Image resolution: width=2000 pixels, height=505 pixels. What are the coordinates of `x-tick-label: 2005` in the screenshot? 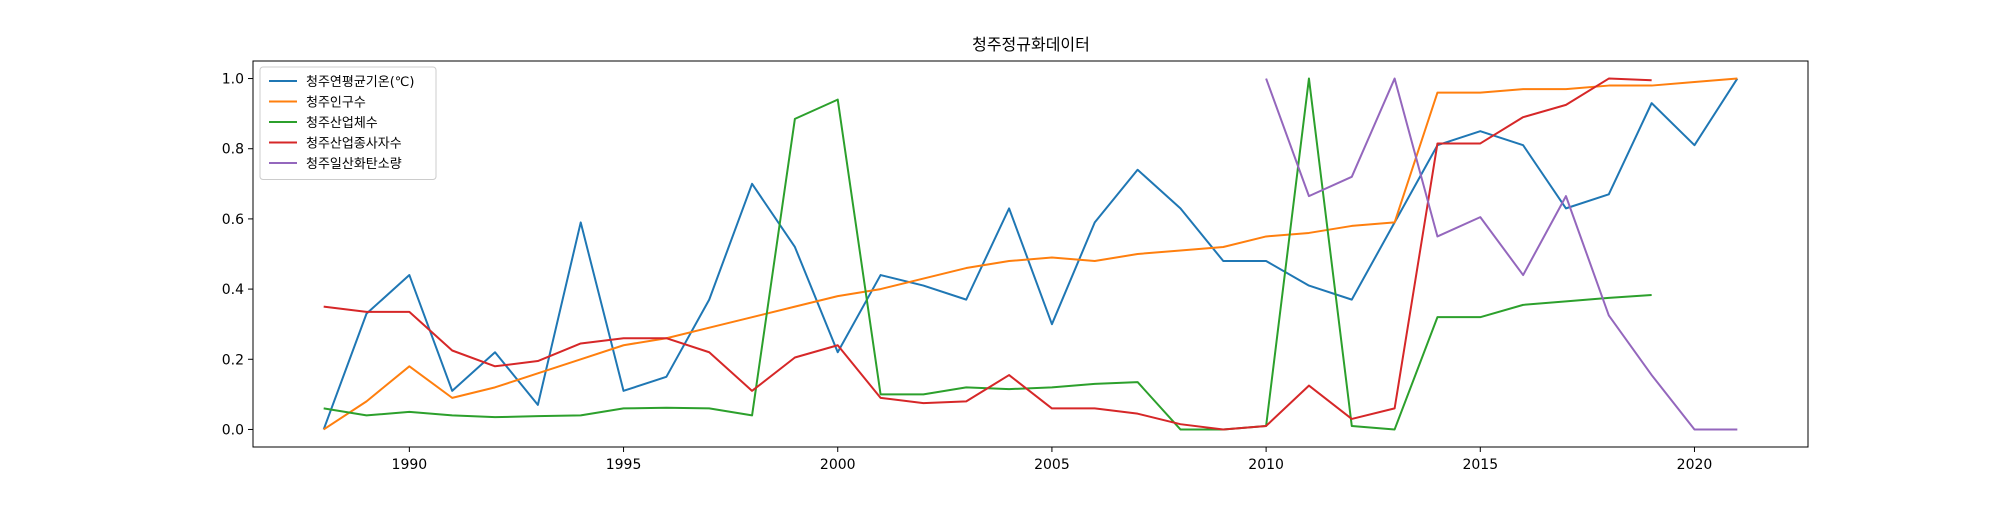 It's located at (1052, 465).